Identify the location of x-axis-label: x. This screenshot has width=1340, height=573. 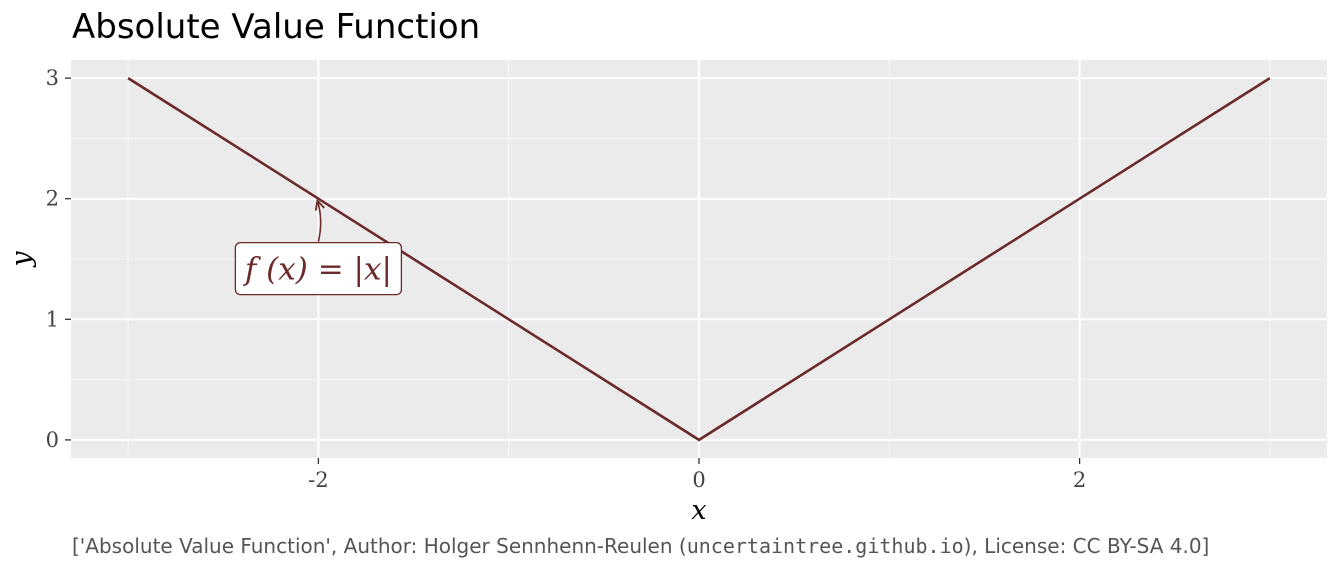
(698, 510).